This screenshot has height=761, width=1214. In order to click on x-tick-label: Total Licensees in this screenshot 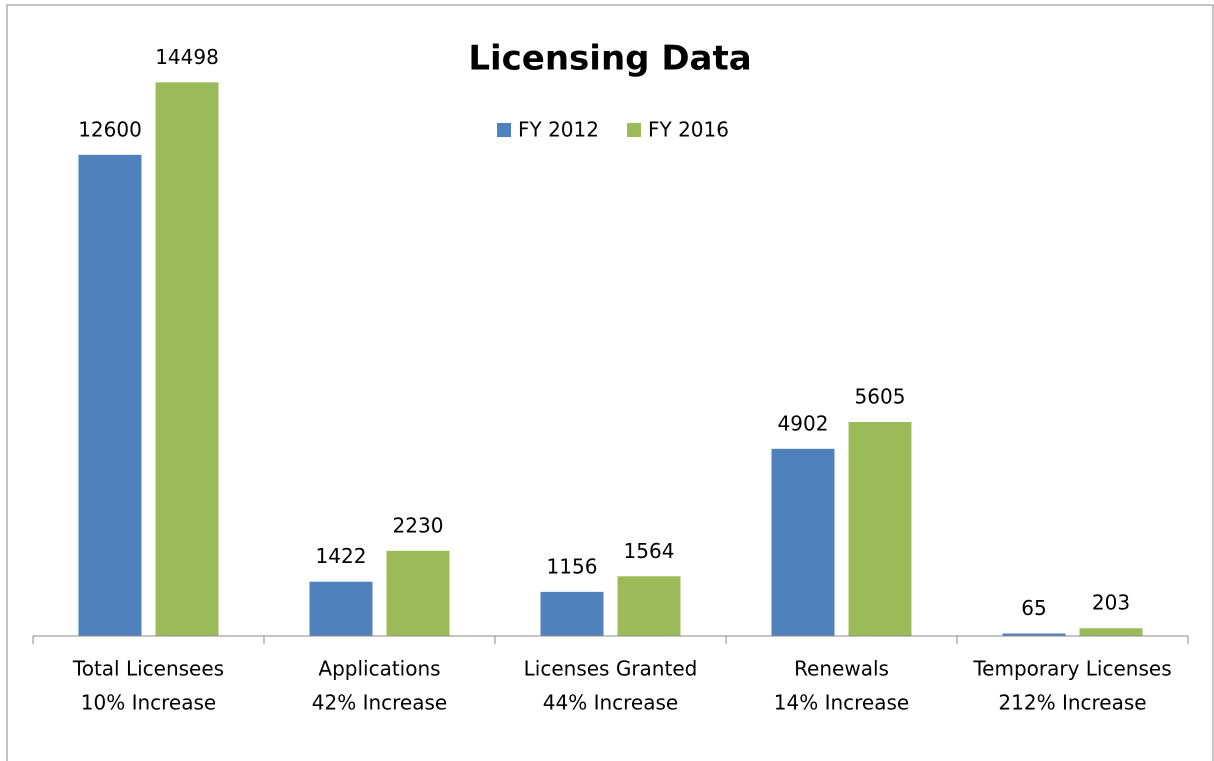, I will do `click(148, 669)`.